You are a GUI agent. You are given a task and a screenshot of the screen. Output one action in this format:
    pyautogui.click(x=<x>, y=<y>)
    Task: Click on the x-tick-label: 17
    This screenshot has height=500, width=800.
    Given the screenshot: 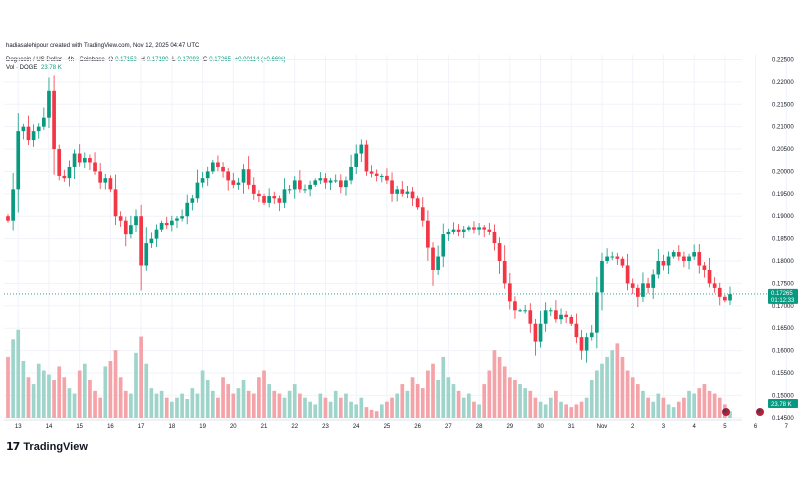 What is the action you would take?
    pyautogui.click(x=141, y=427)
    